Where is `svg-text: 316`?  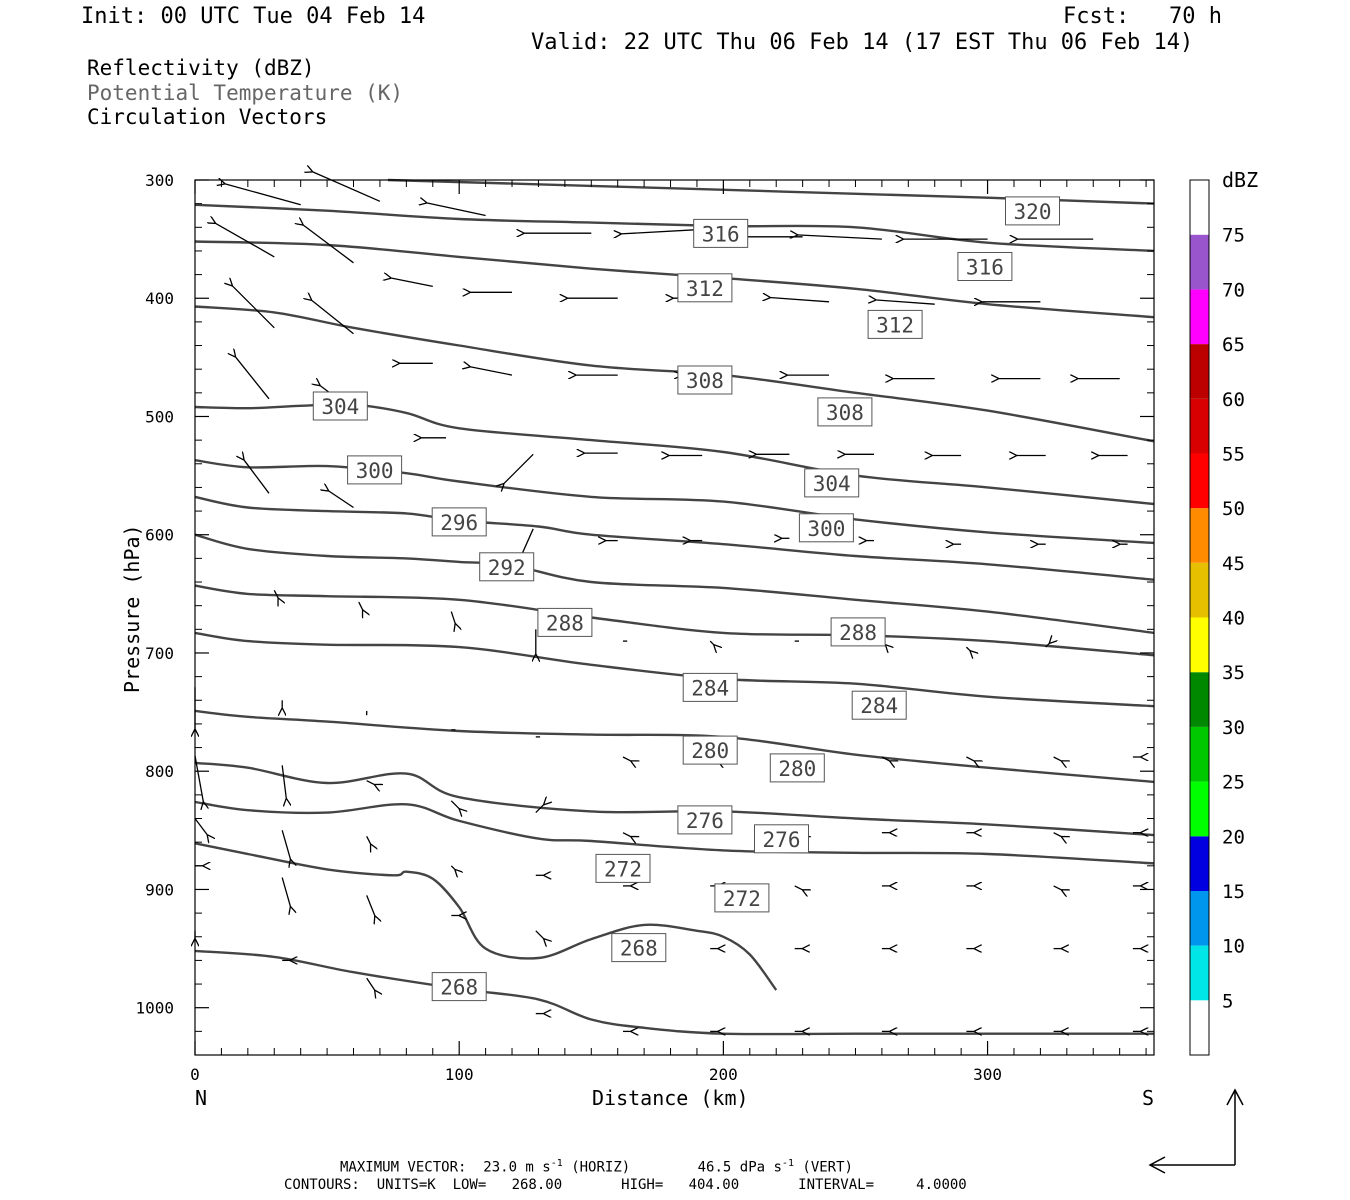 svg-text: 316 is located at coordinates (985, 268).